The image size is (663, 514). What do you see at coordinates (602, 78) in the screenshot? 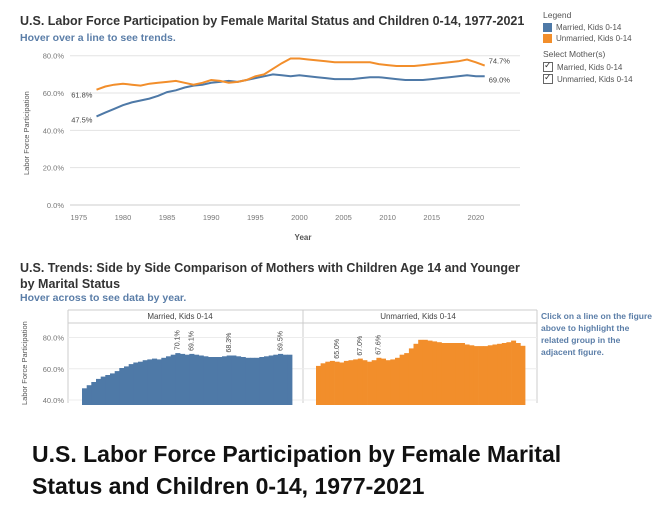
I see `select-unmarried-option: Unmarried, Kids 0-14` at bounding box center [602, 78].